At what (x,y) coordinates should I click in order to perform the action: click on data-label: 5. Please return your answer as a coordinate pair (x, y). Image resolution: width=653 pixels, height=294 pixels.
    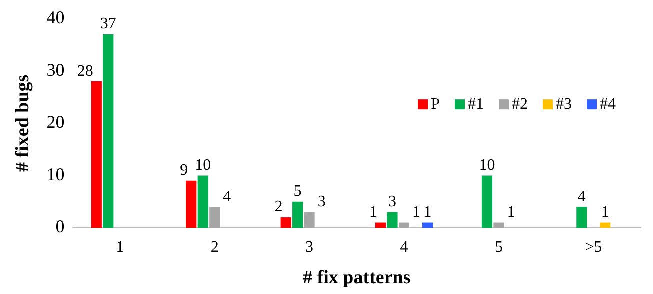
    Looking at the image, I should click on (298, 191).